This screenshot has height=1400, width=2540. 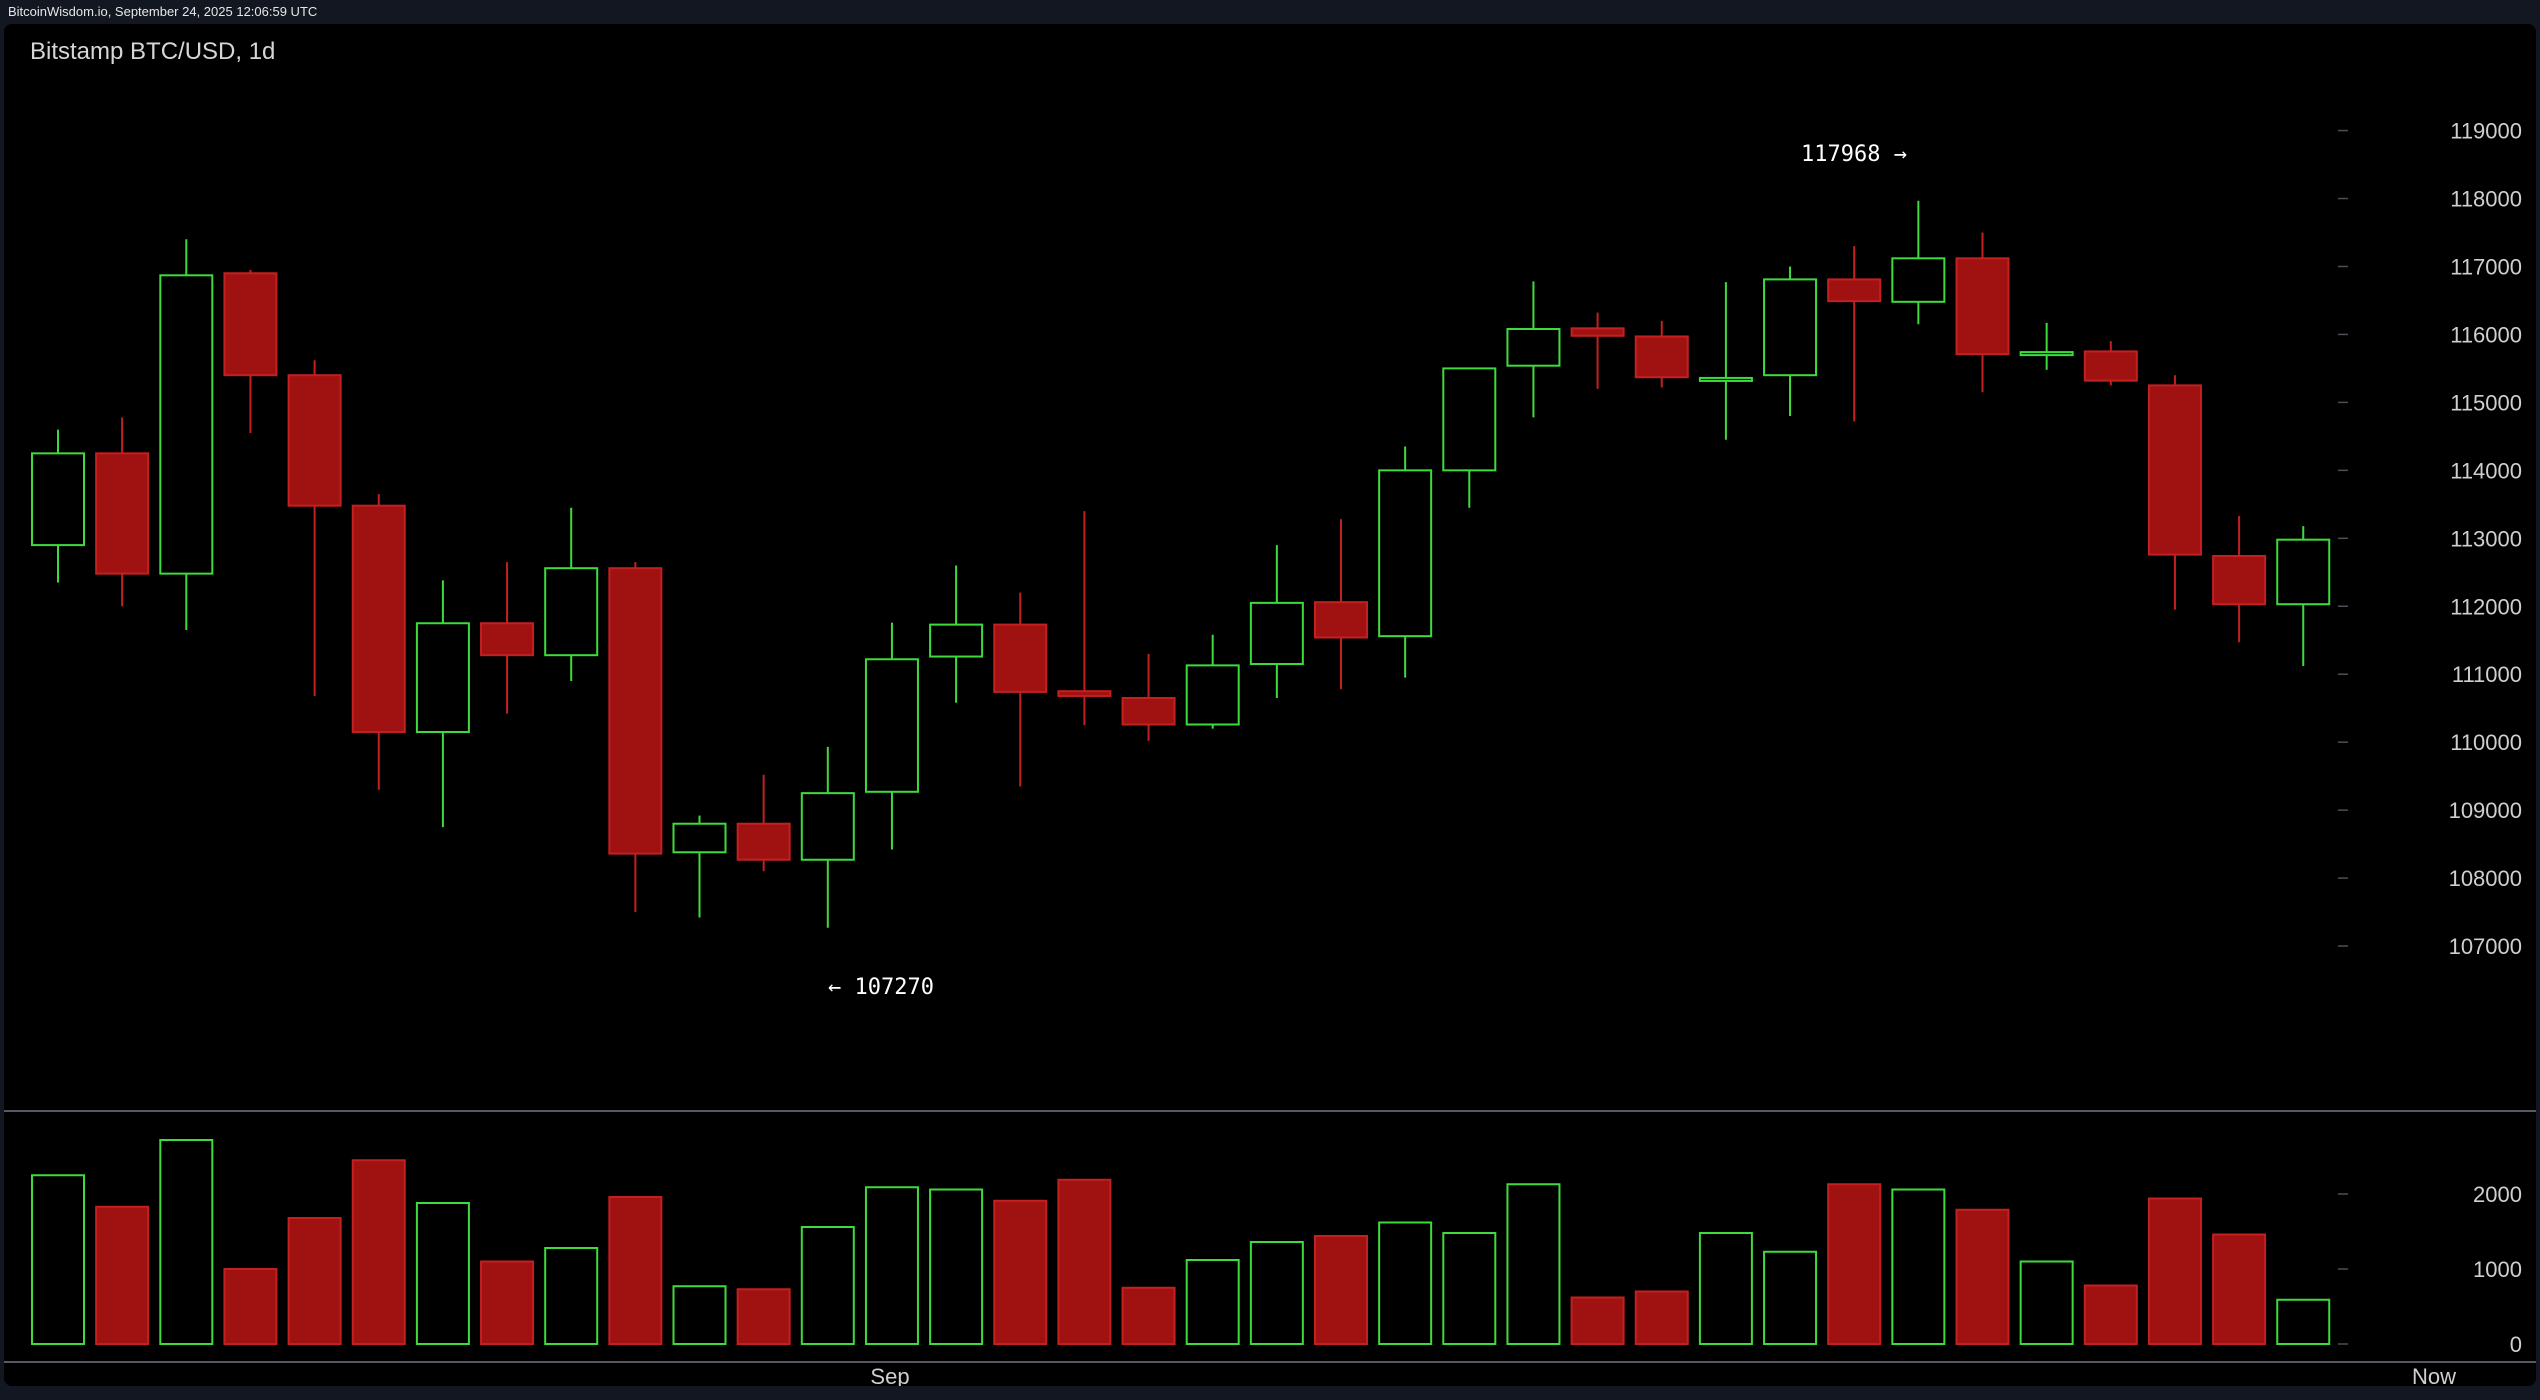 I want to click on chart-title: Bitstamp BTC/USD, 1d, so click(x=153, y=51).